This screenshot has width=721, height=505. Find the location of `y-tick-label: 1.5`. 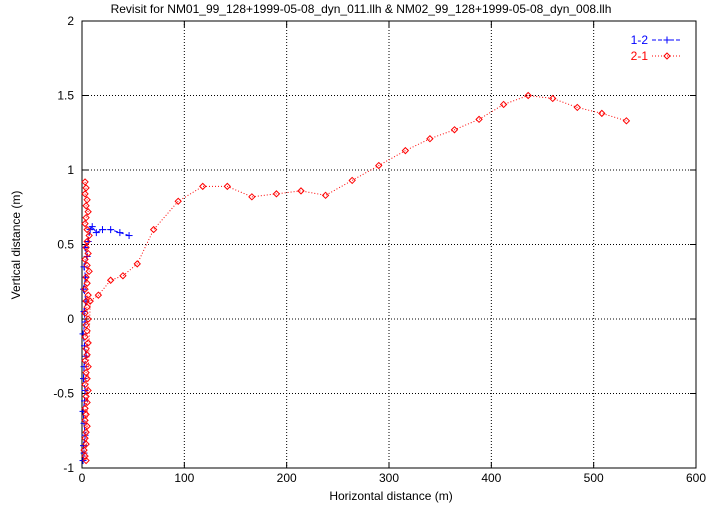

y-tick-label: 1.5 is located at coordinates (65, 96).